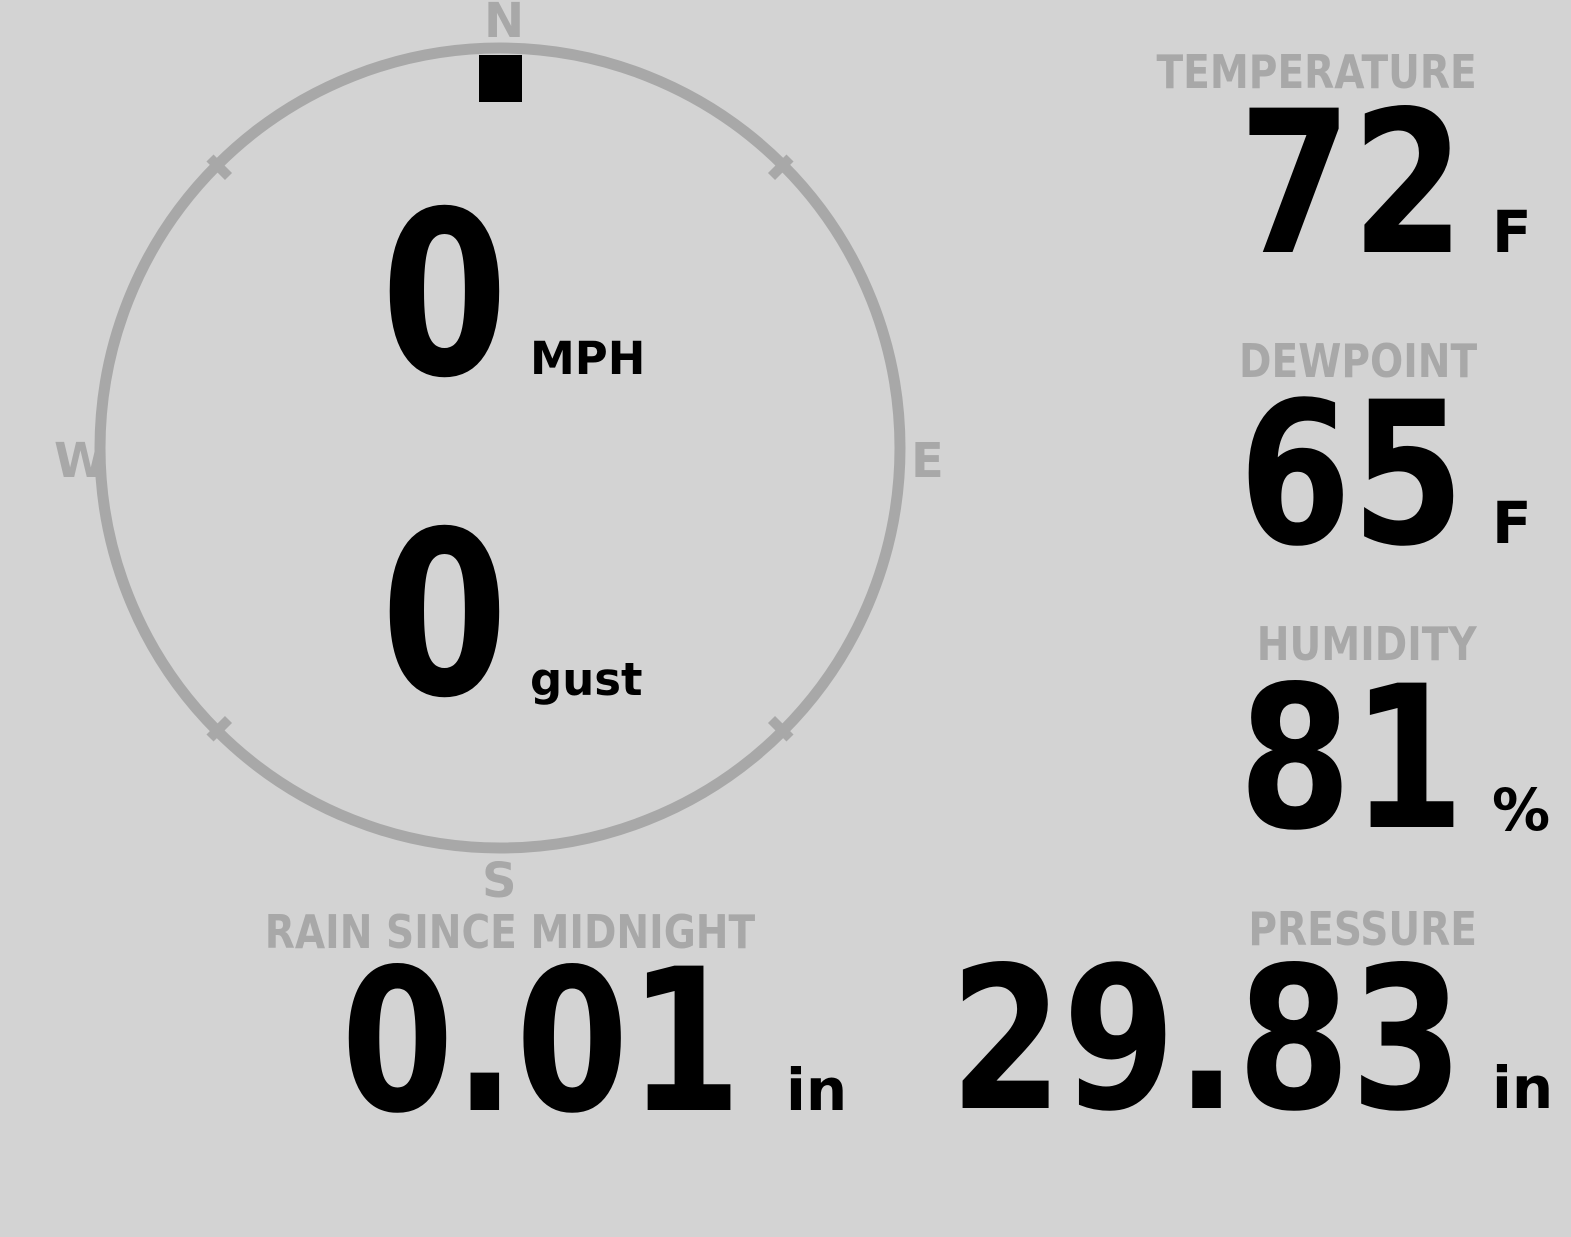 Image resolution: width=1571 pixels, height=1237 pixels. Describe the element at coordinates (541, 1041) in the screenshot. I see `rain-since-midnight-value: 0.01` at that location.